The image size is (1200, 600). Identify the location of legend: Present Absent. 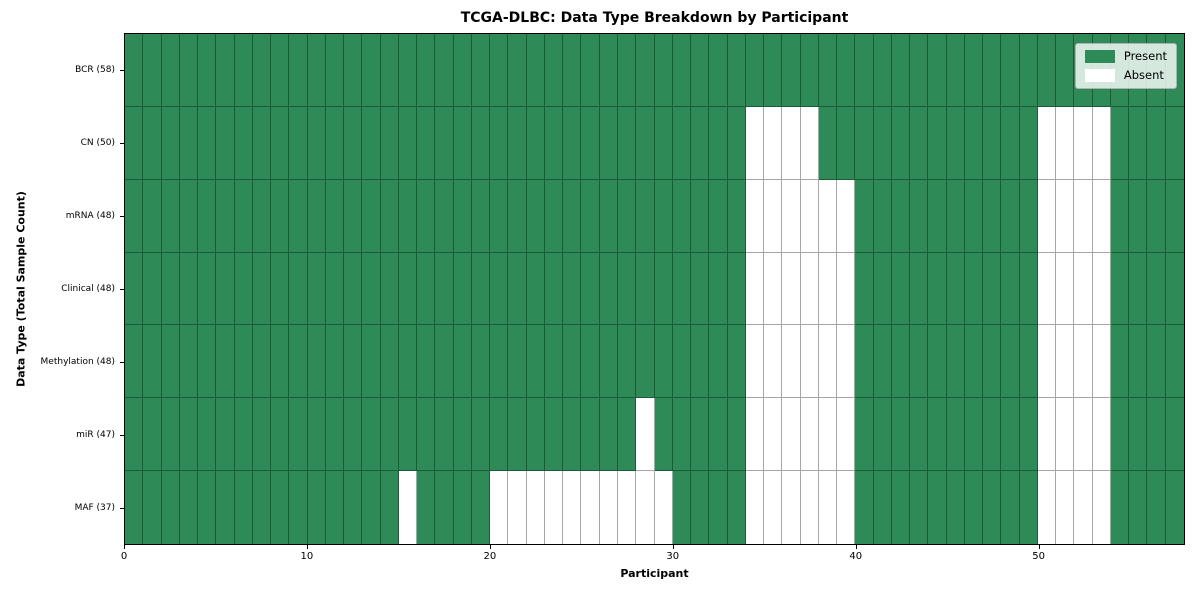
(1125, 66).